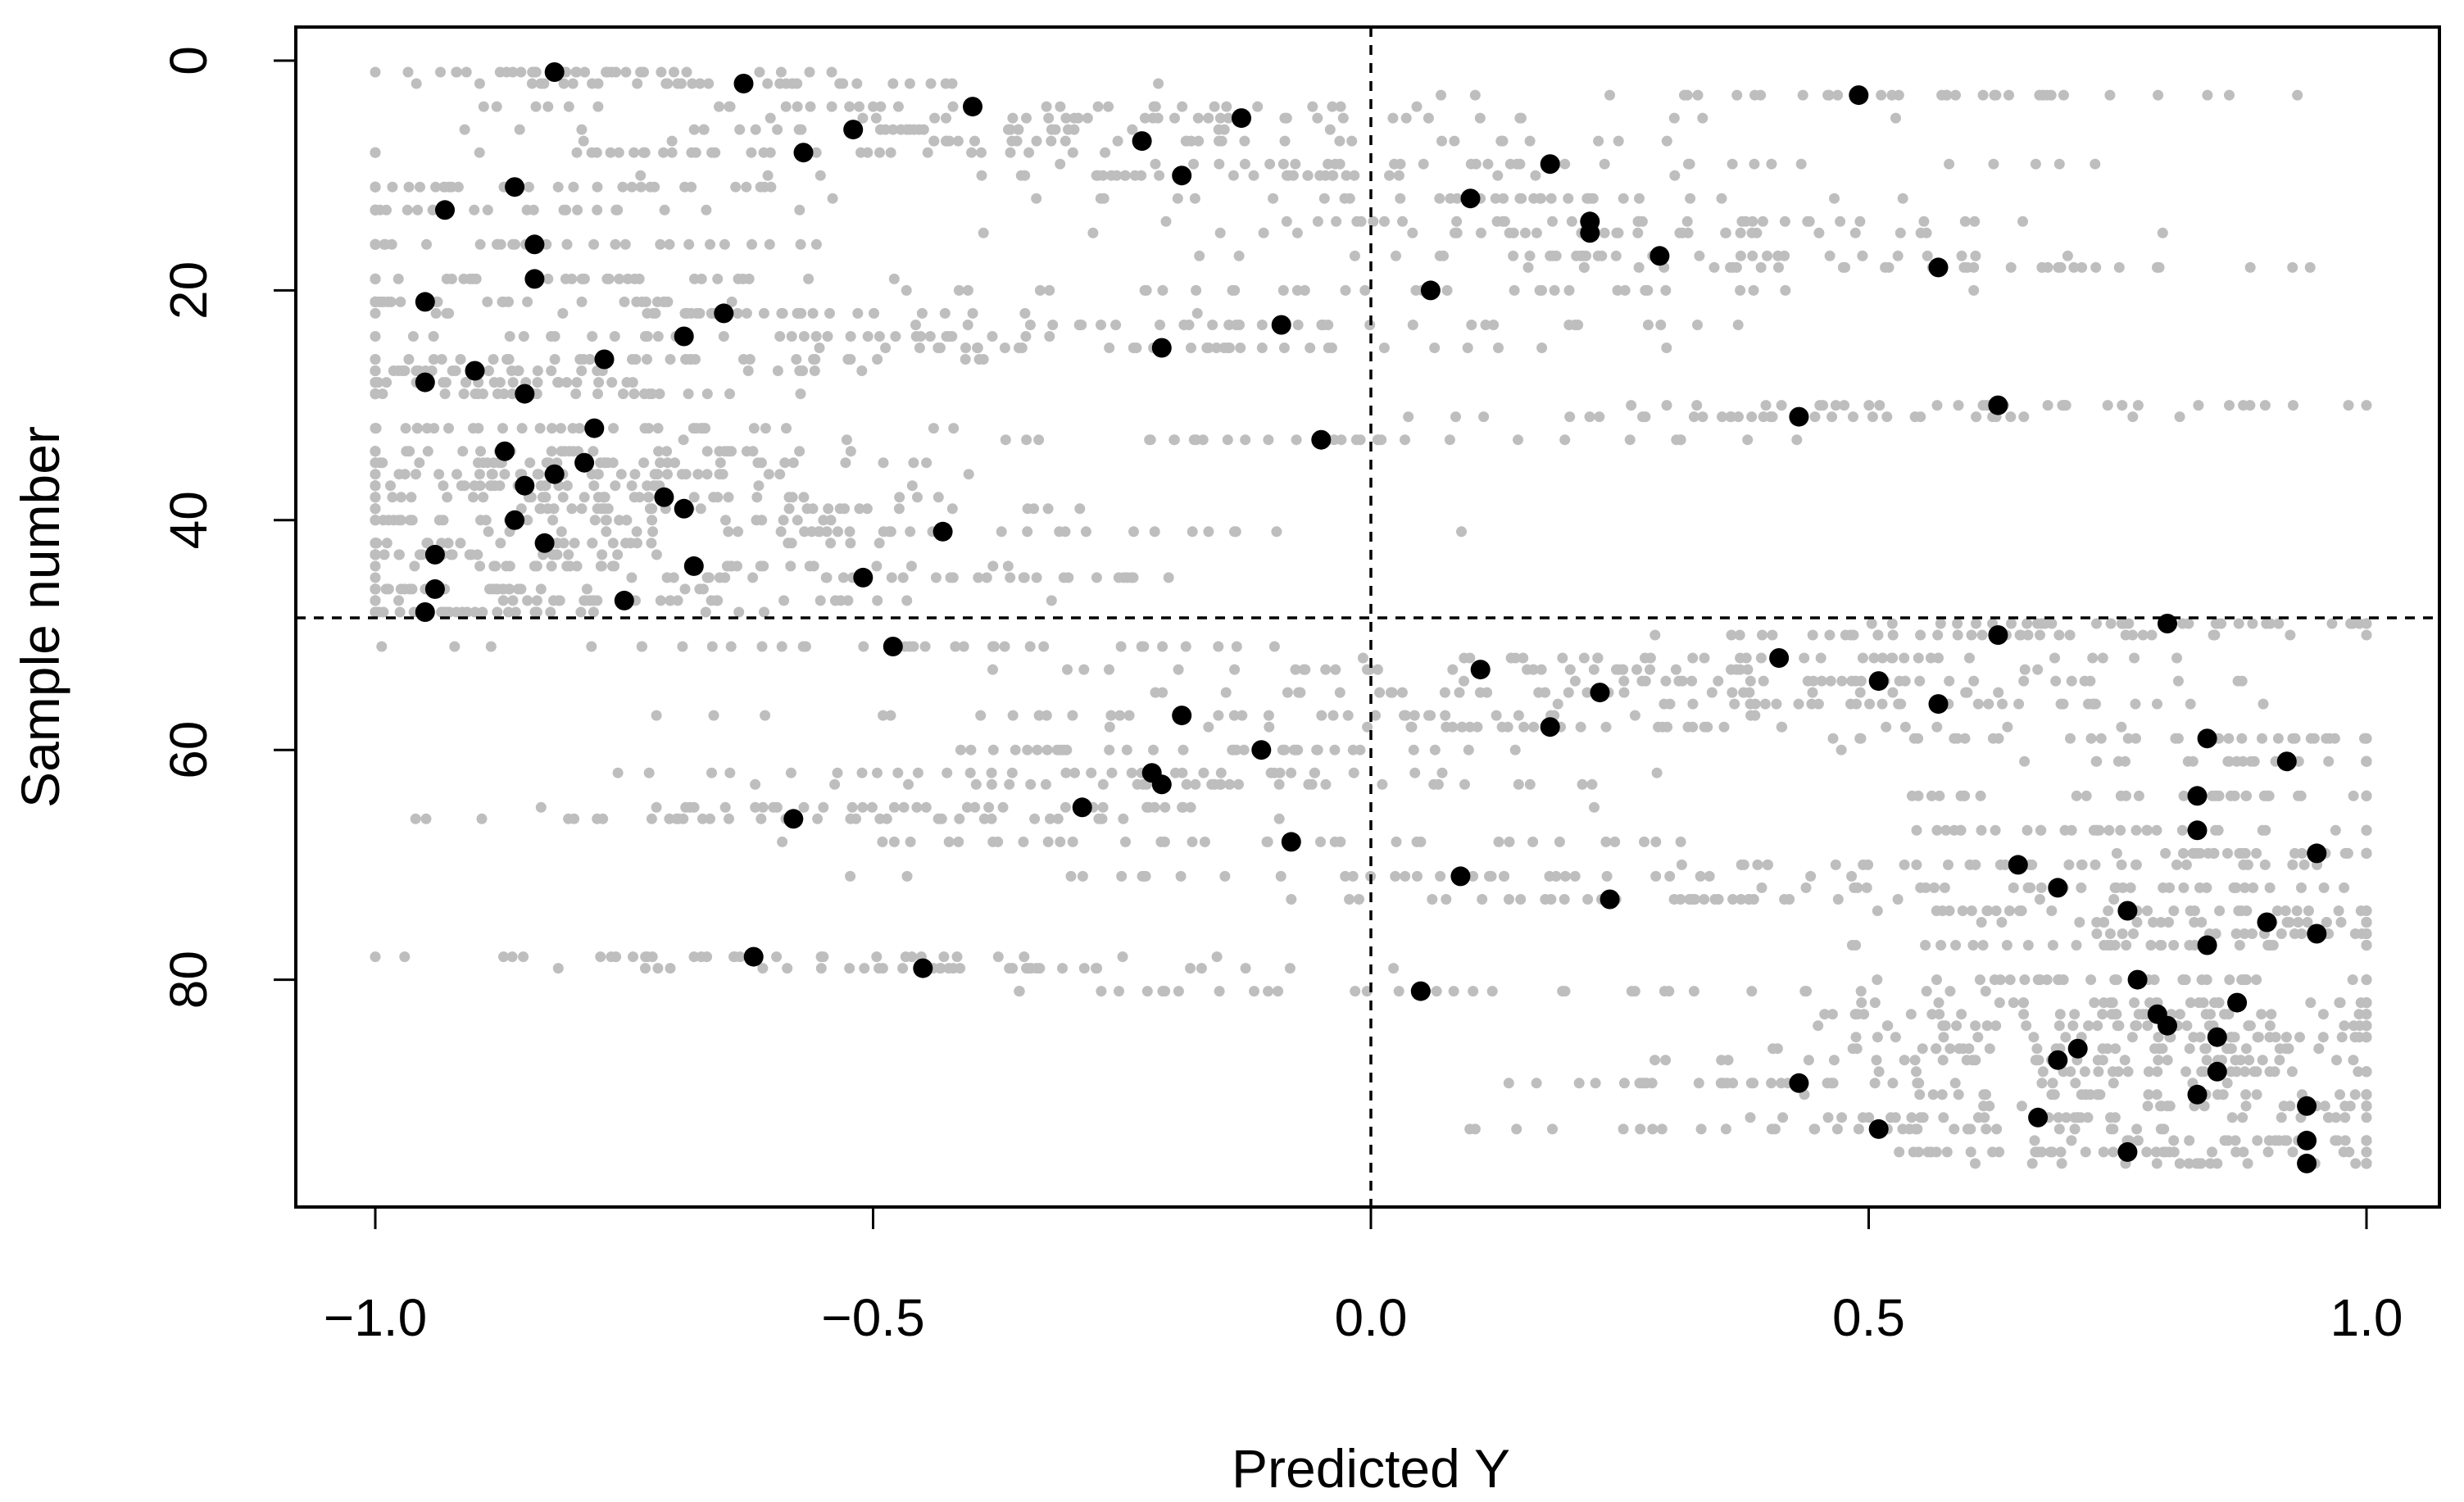 The image size is (2464, 1502). What do you see at coordinates (872, 1317) in the screenshot?
I see `x-tick-label: −0.5` at bounding box center [872, 1317].